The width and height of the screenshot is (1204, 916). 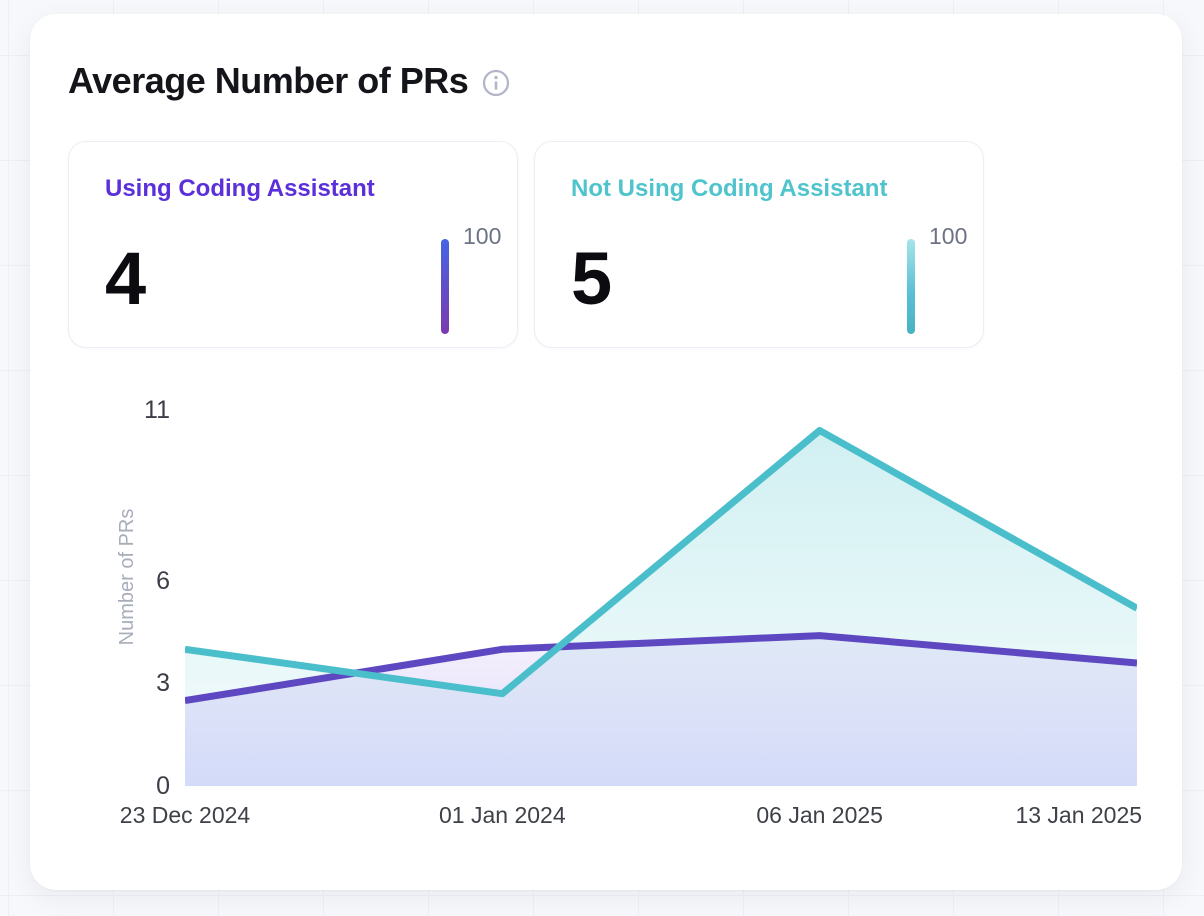 What do you see at coordinates (759, 244) in the screenshot?
I see `stat-card-not-using-assistant: Not Using Coding Assistant 5 100` at bounding box center [759, 244].